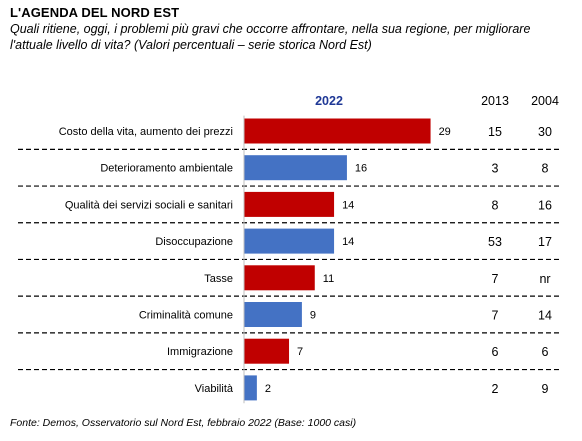 The height and width of the screenshot is (441, 582). What do you see at coordinates (268, 389) in the screenshot?
I see `bar-value-label: 2` at bounding box center [268, 389].